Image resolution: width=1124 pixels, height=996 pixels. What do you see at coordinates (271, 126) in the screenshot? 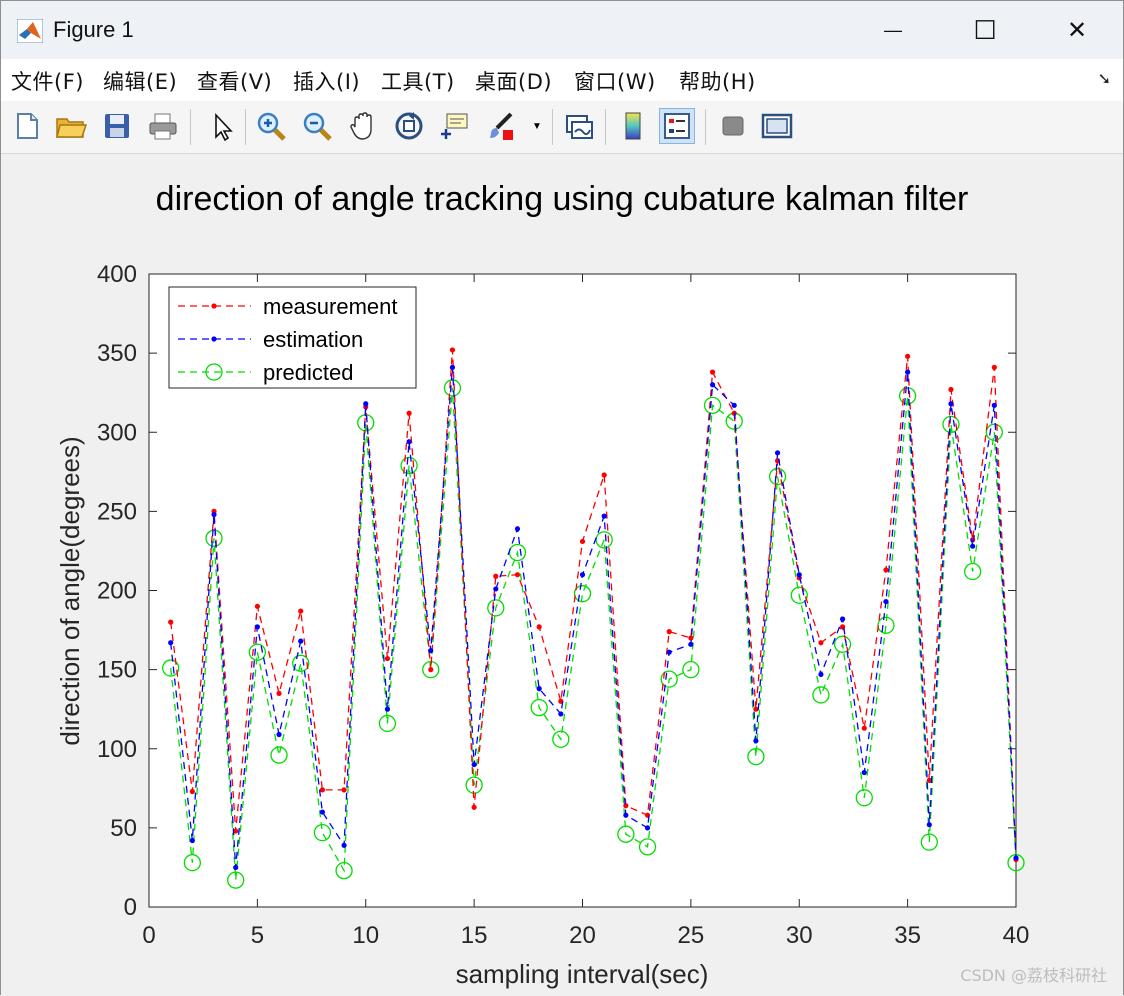
I see `zoom-in-button` at bounding box center [271, 126].